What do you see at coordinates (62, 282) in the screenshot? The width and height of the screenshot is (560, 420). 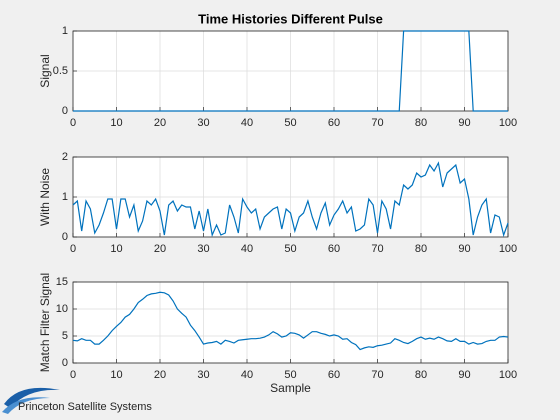 I see `y-tick-label: 15` at bounding box center [62, 282].